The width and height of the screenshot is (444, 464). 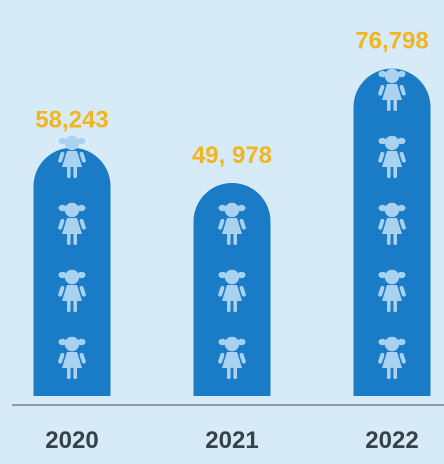 I want to click on x-tick-label-2020: 2020, so click(x=71, y=440).